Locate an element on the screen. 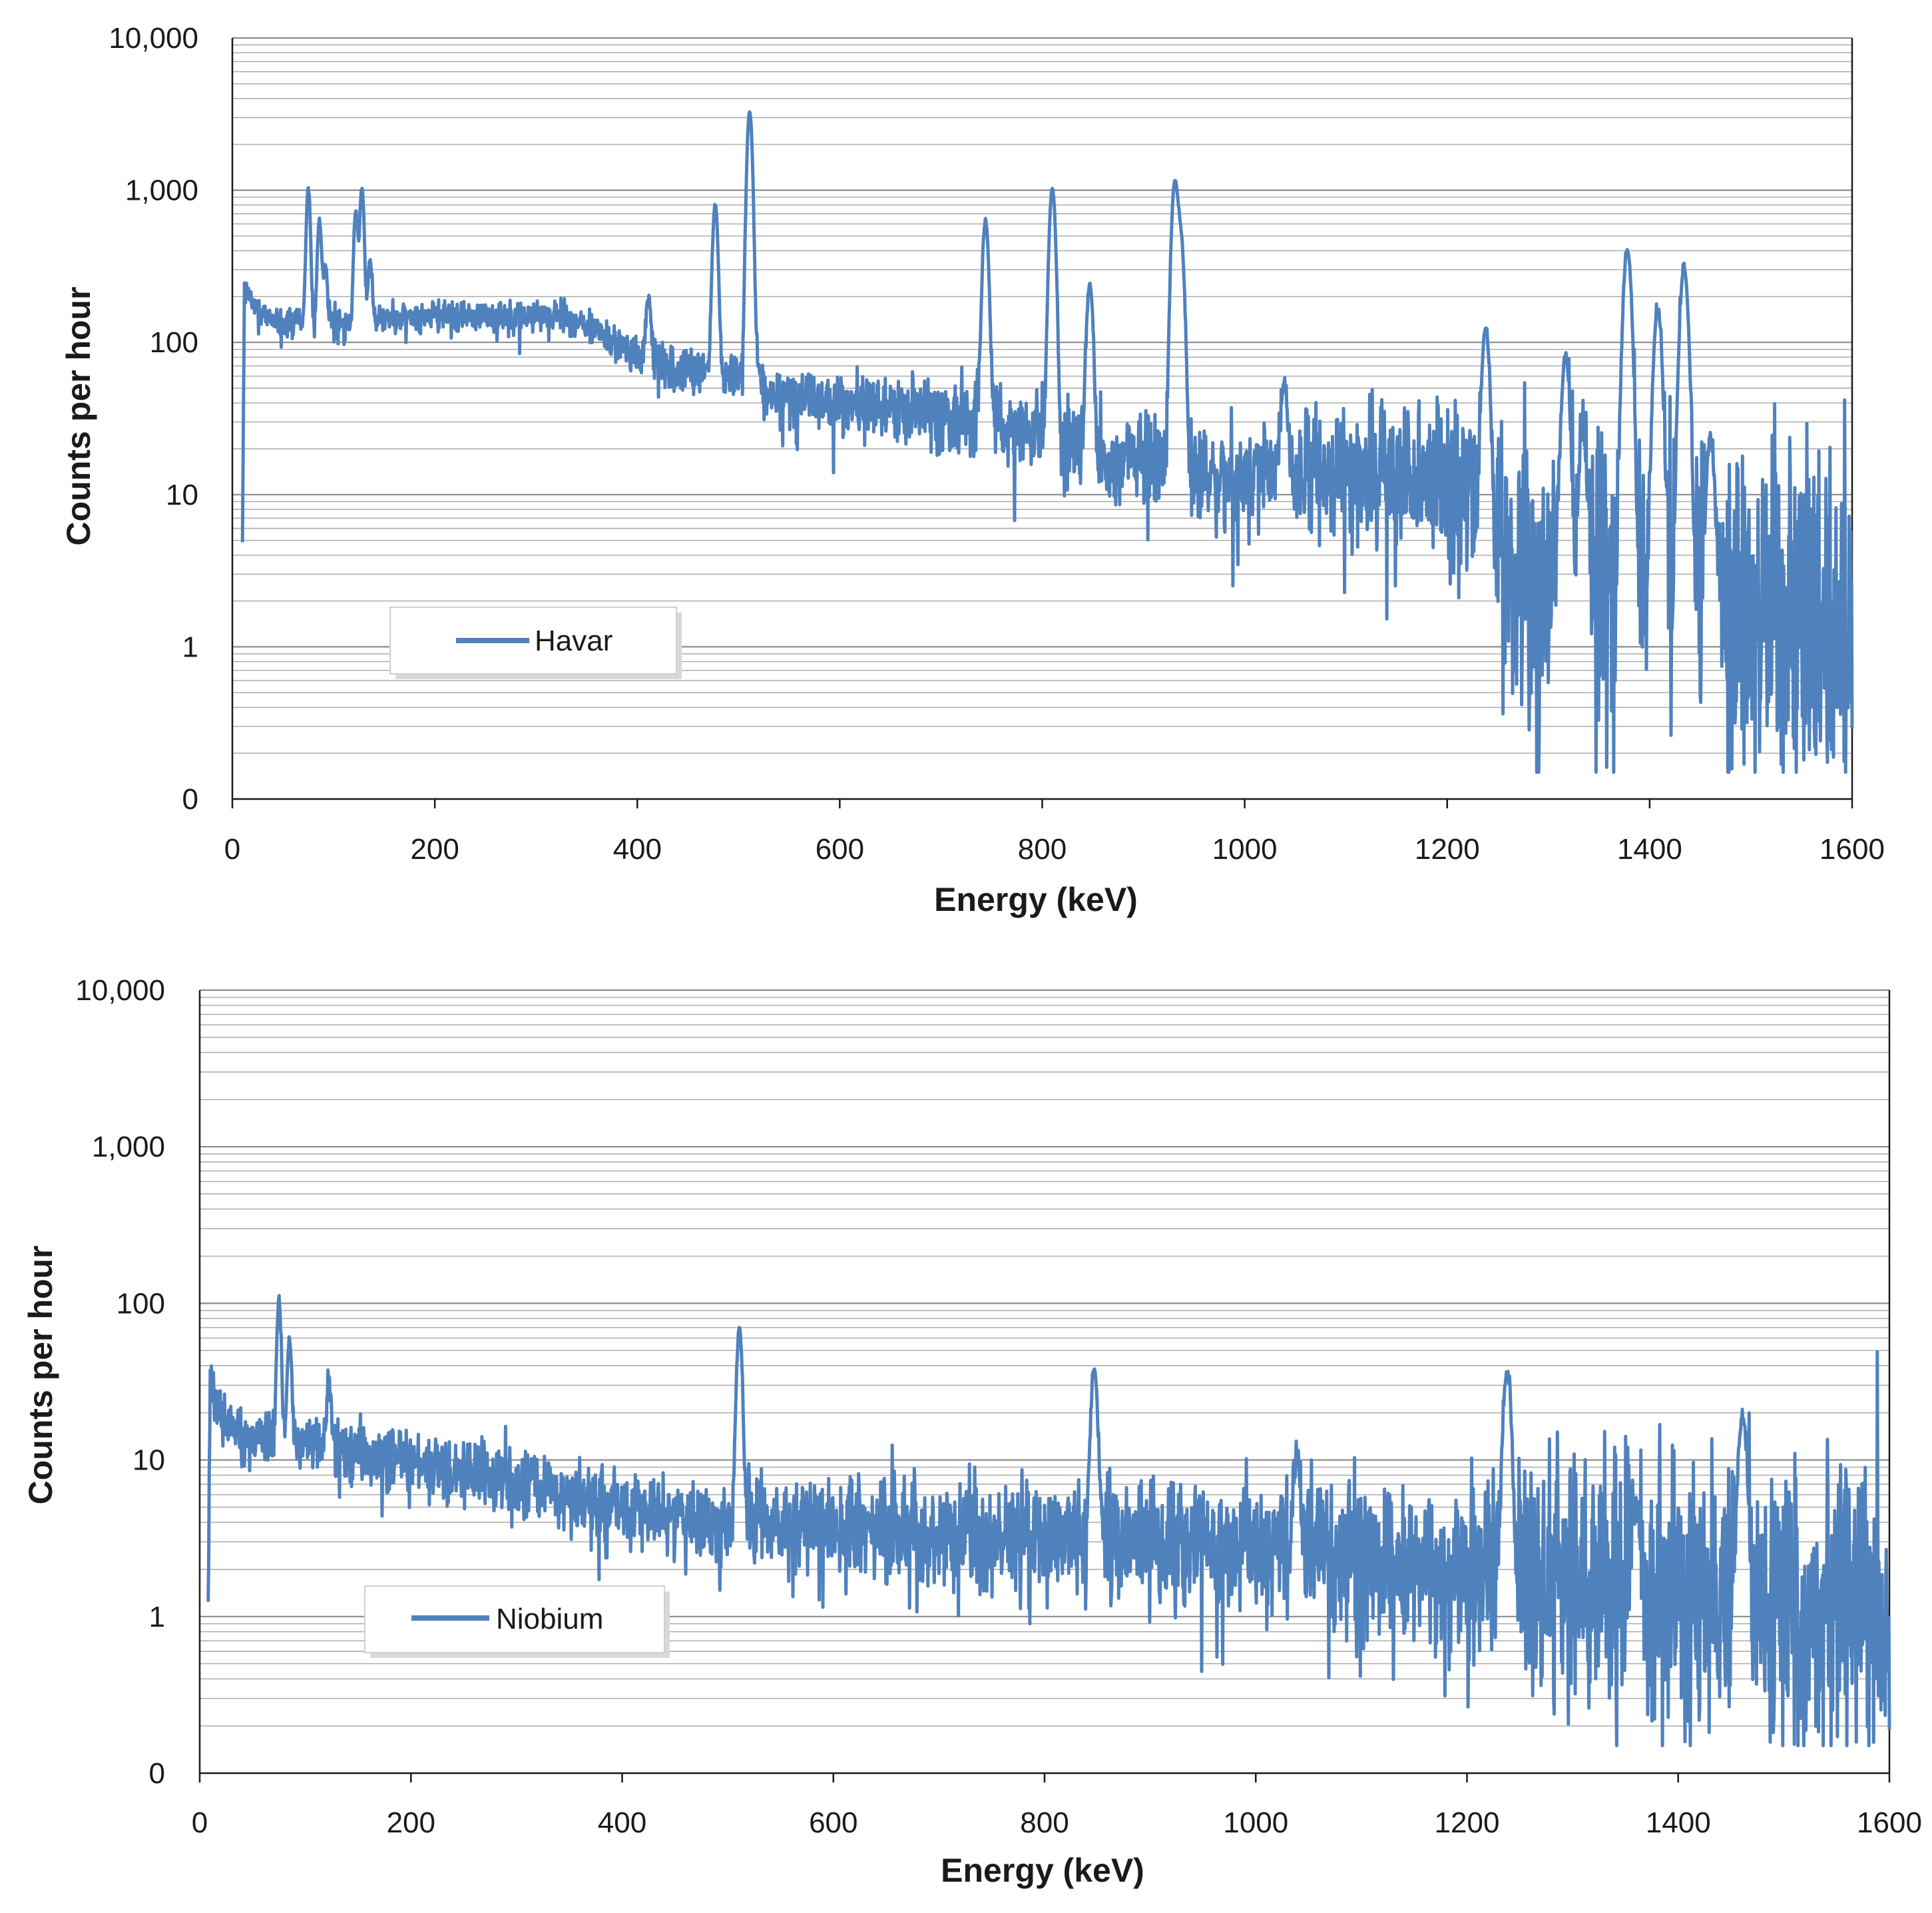  niobium-legend: Niobium is located at coordinates (517, 1621).